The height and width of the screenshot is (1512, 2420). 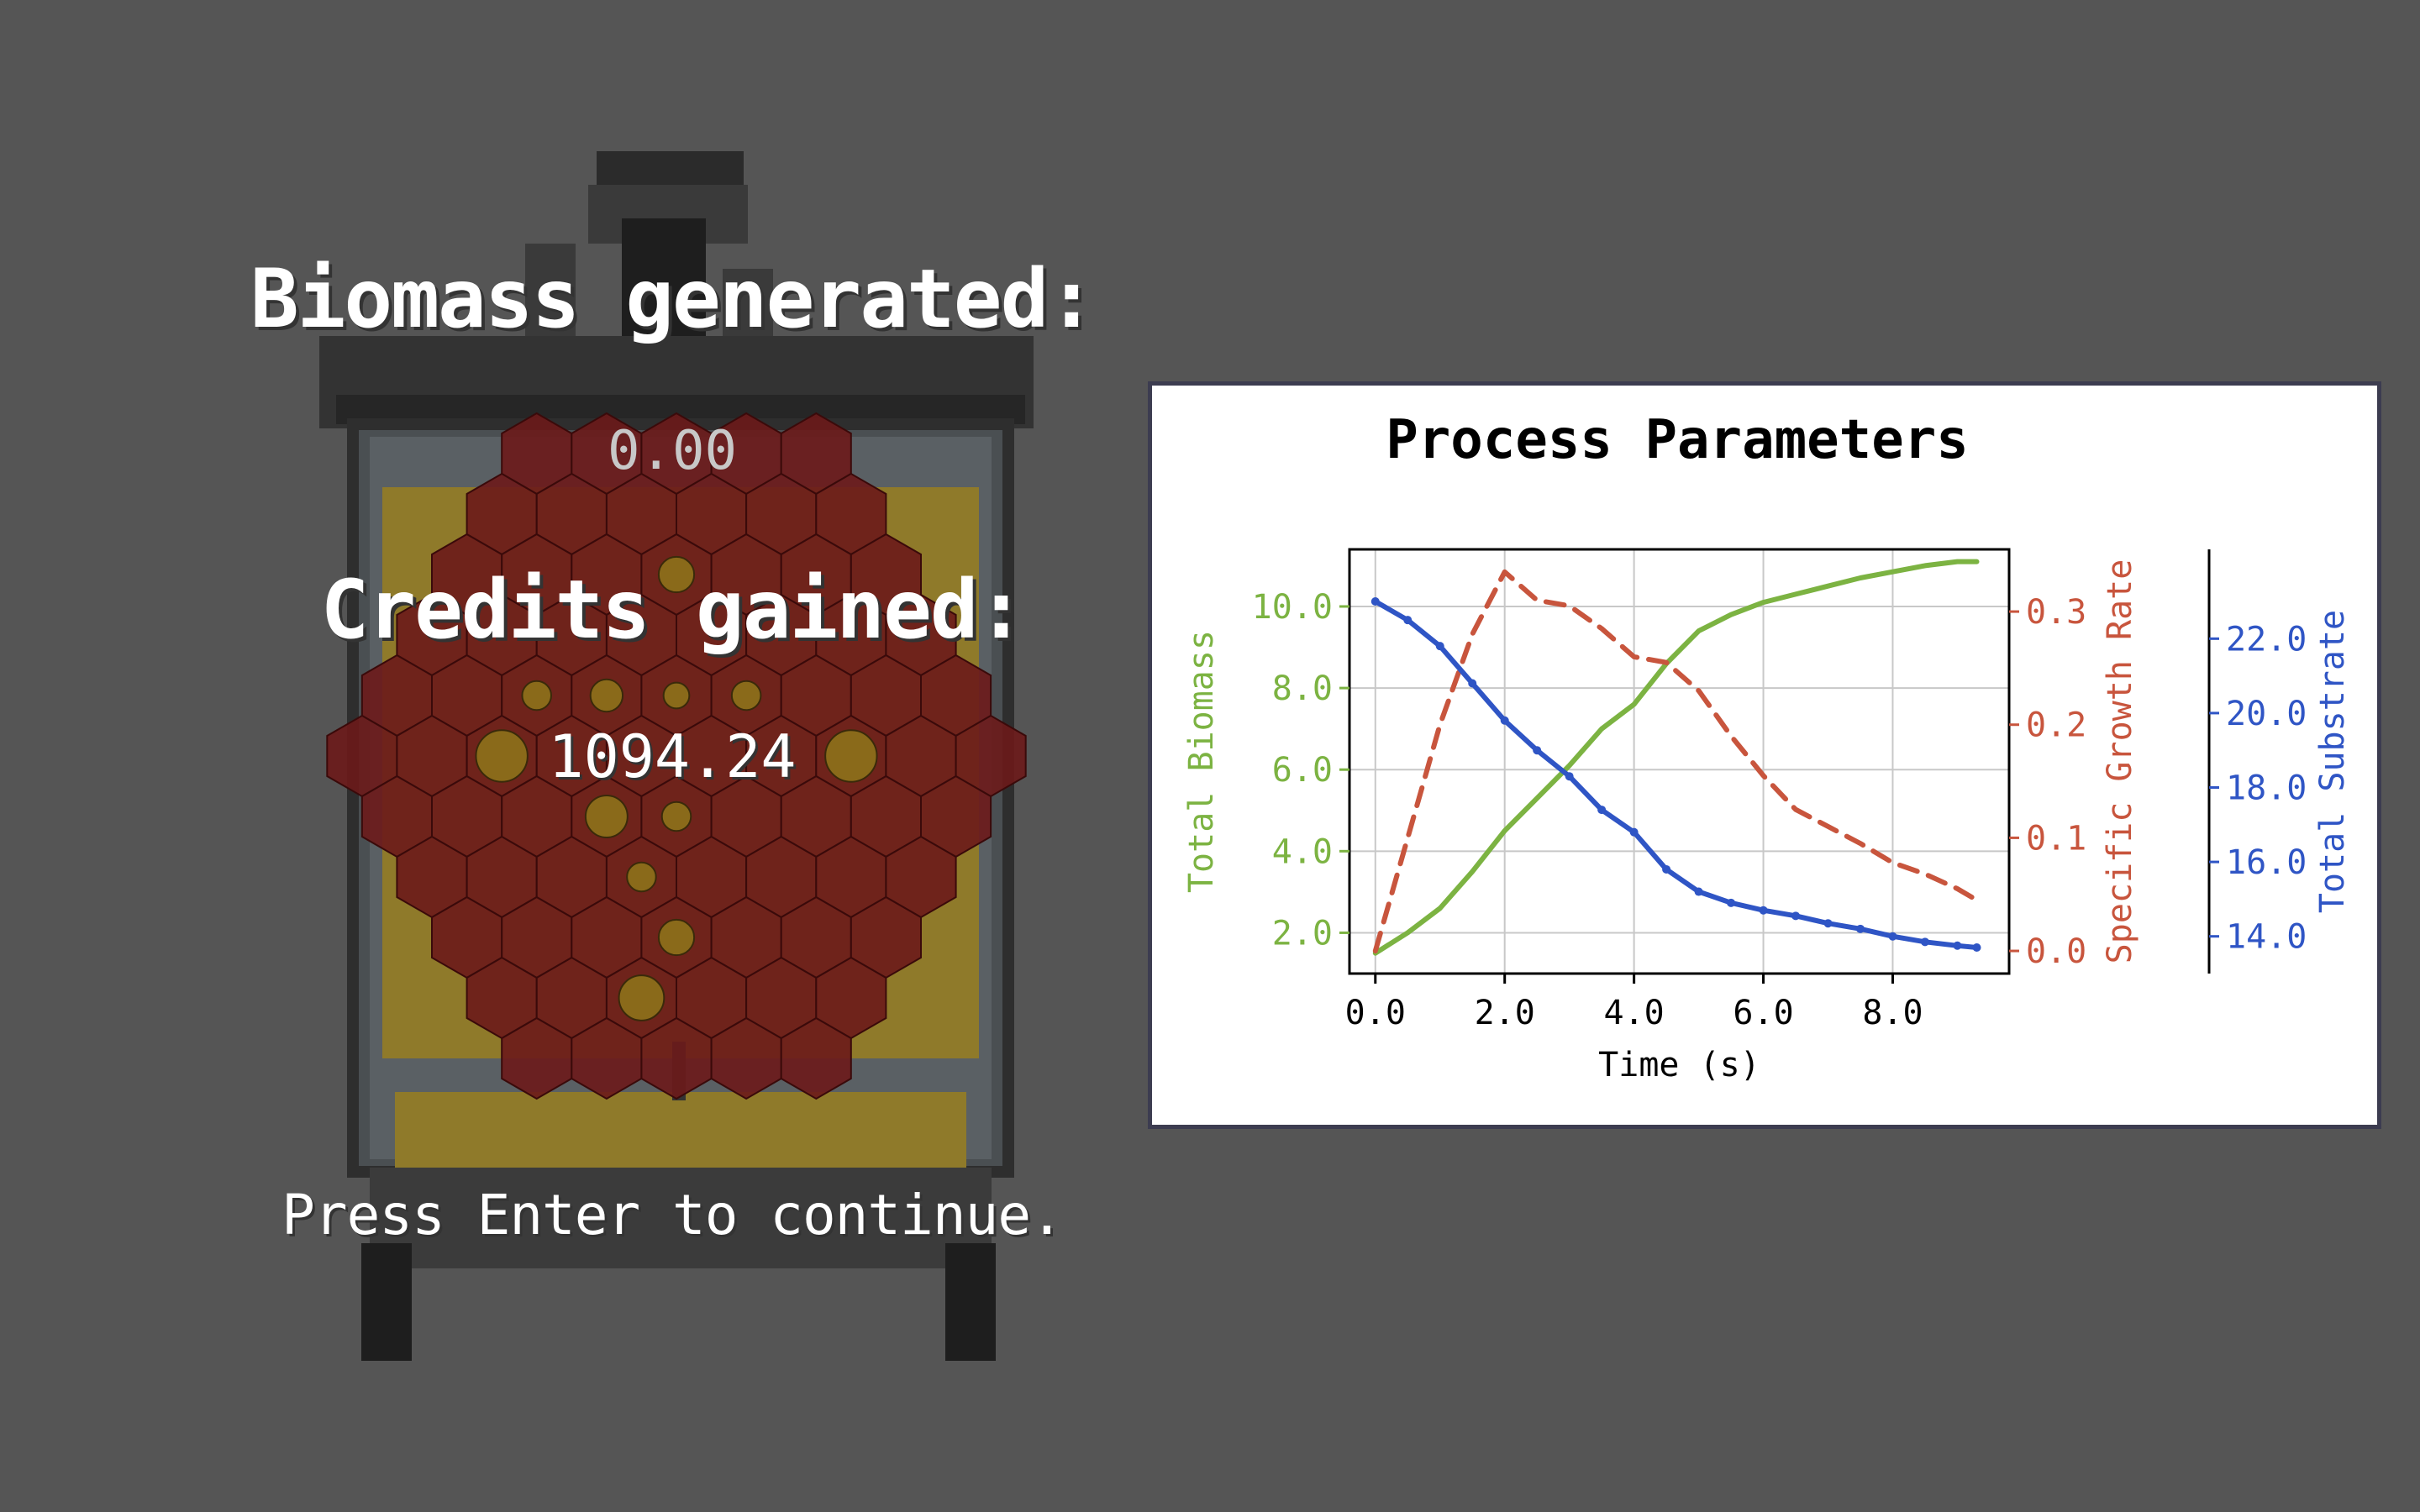 What do you see at coordinates (1376, 1013) in the screenshot?
I see `x-tick-label: 0.0` at bounding box center [1376, 1013].